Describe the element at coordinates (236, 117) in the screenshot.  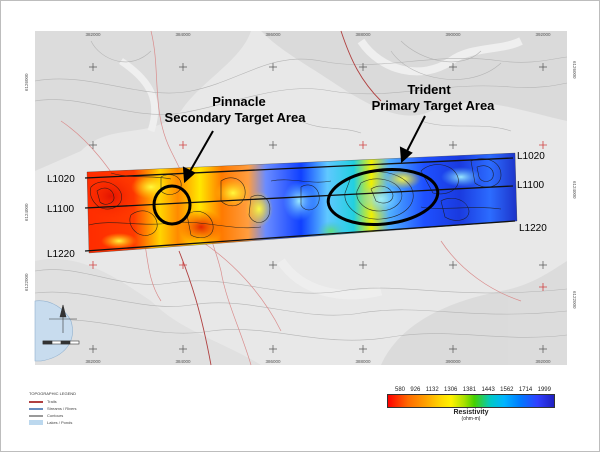
I see `pinnacle-subtitle: Secondary Target Area` at that location.